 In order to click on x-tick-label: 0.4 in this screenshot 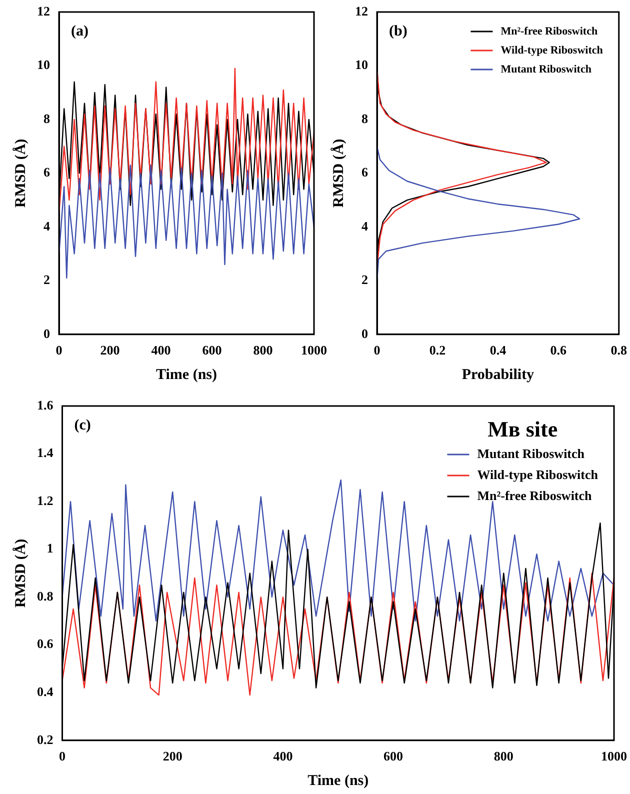, I will do `click(498, 350)`.